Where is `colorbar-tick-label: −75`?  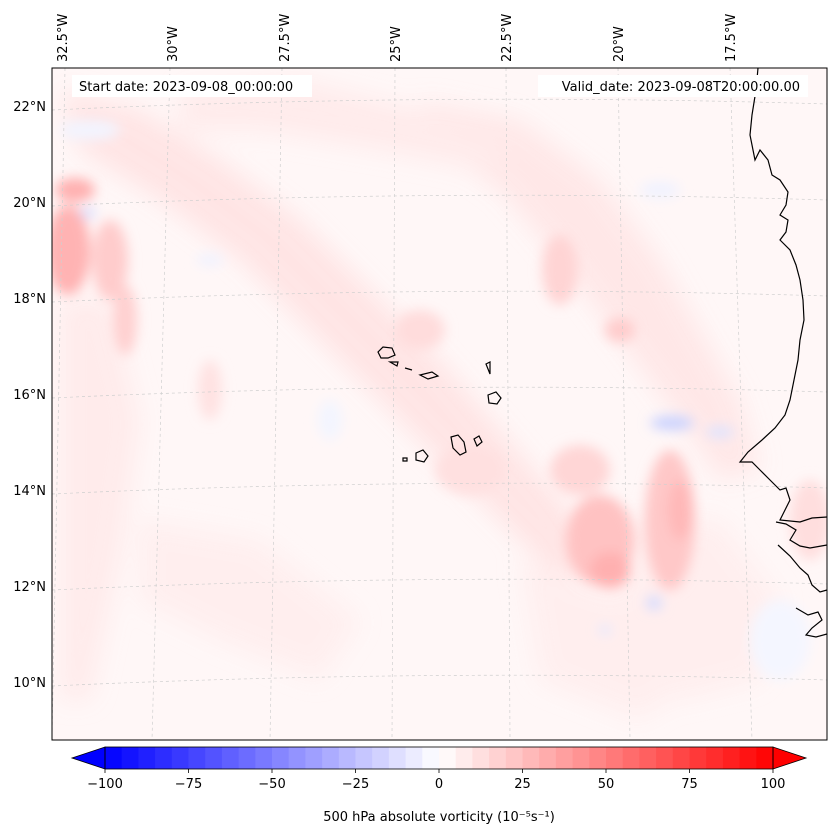 colorbar-tick-label: −75 is located at coordinates (188, 784).